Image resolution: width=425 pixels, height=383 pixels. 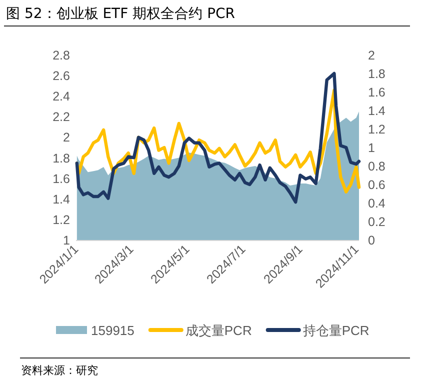 What do you see at coordinates (377, 93) in the screenshot?
I see `y2-tick-label: 1.6` at bounding box center [377, 93].